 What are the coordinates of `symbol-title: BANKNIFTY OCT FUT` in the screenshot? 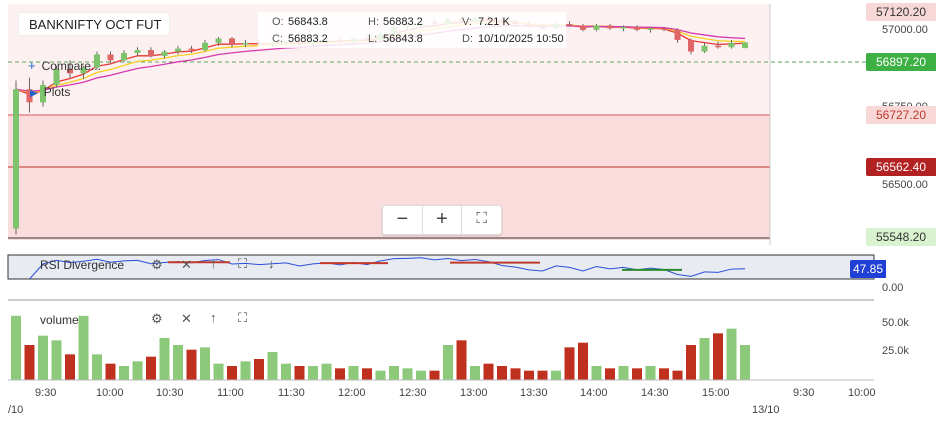 It's located at (94, 24).